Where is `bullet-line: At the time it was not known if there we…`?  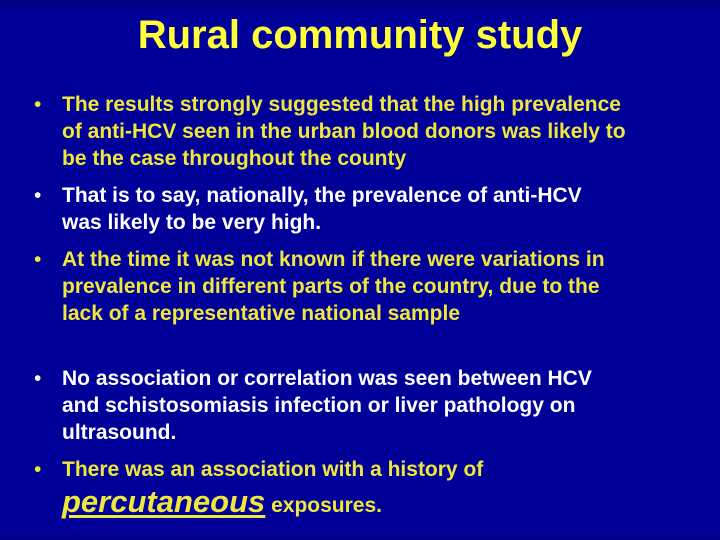 bullet-line: At the time it was not known if there we… is located at coordinates (333, 259).